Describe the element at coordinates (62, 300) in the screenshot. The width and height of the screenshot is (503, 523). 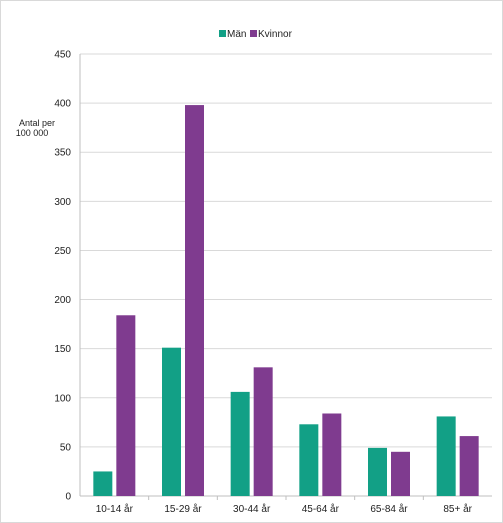
I see `y-tick-label: 200` at that location.